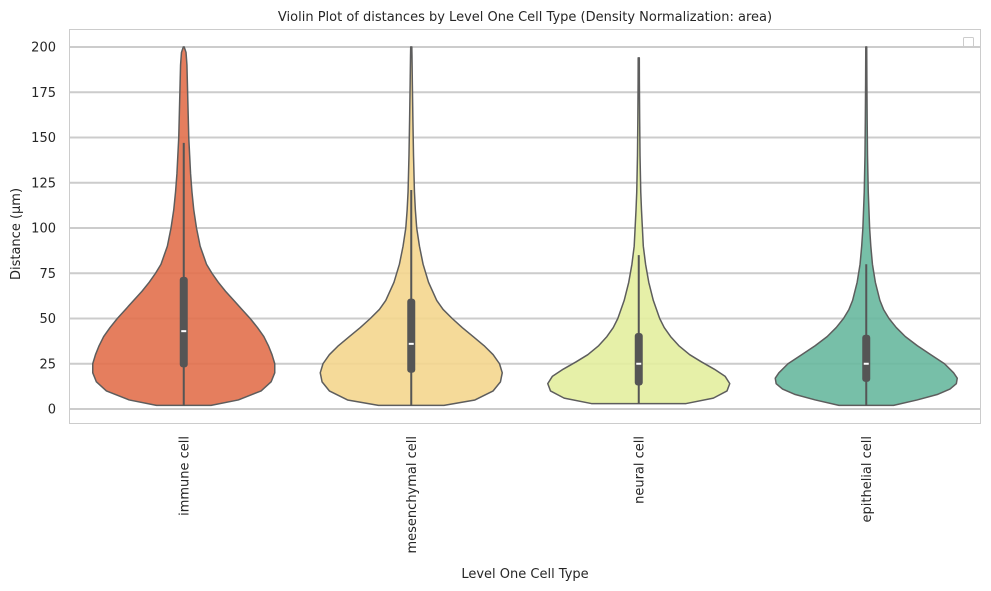 The image size is (991, 591). Describe the element at coordinates (867, 479) in the screenshot. I see `x-tick-label: epithelial cell` at that location.